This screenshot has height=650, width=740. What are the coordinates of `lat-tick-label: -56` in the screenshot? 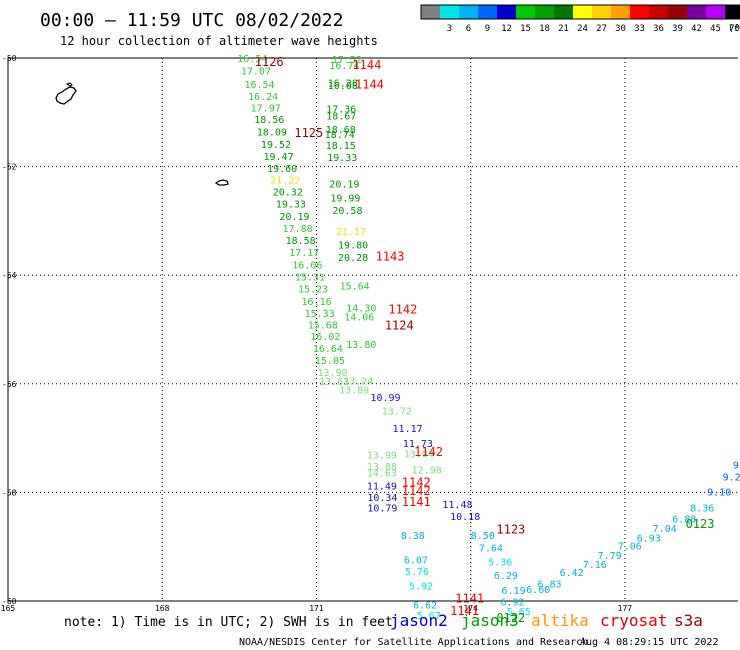 It's located at (9, 384).